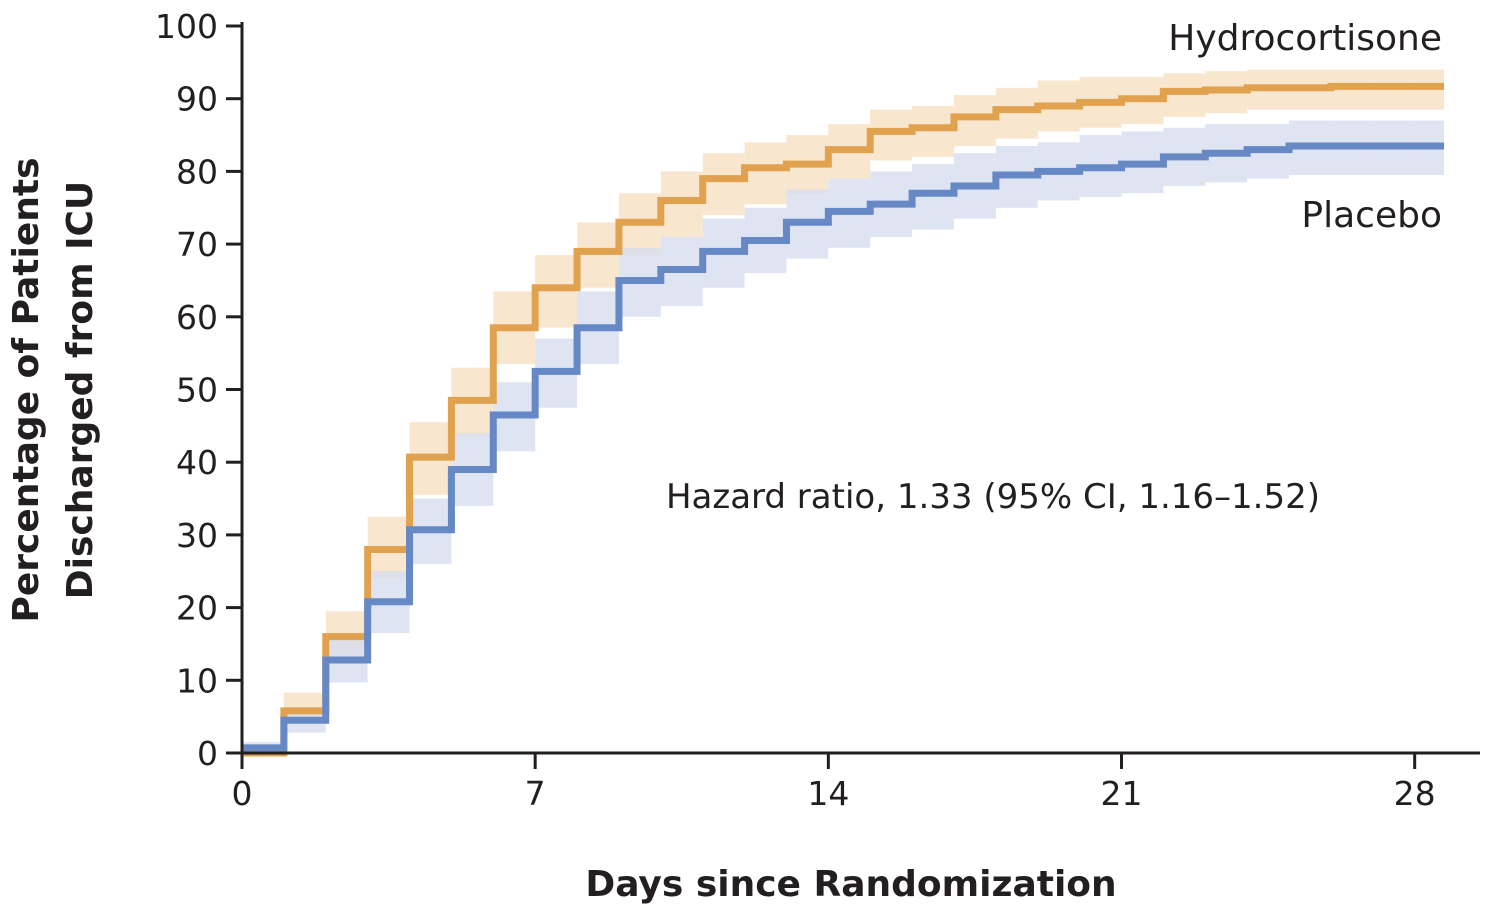  I want to click on x-tick-label-28: 28, so click(1415, 793).